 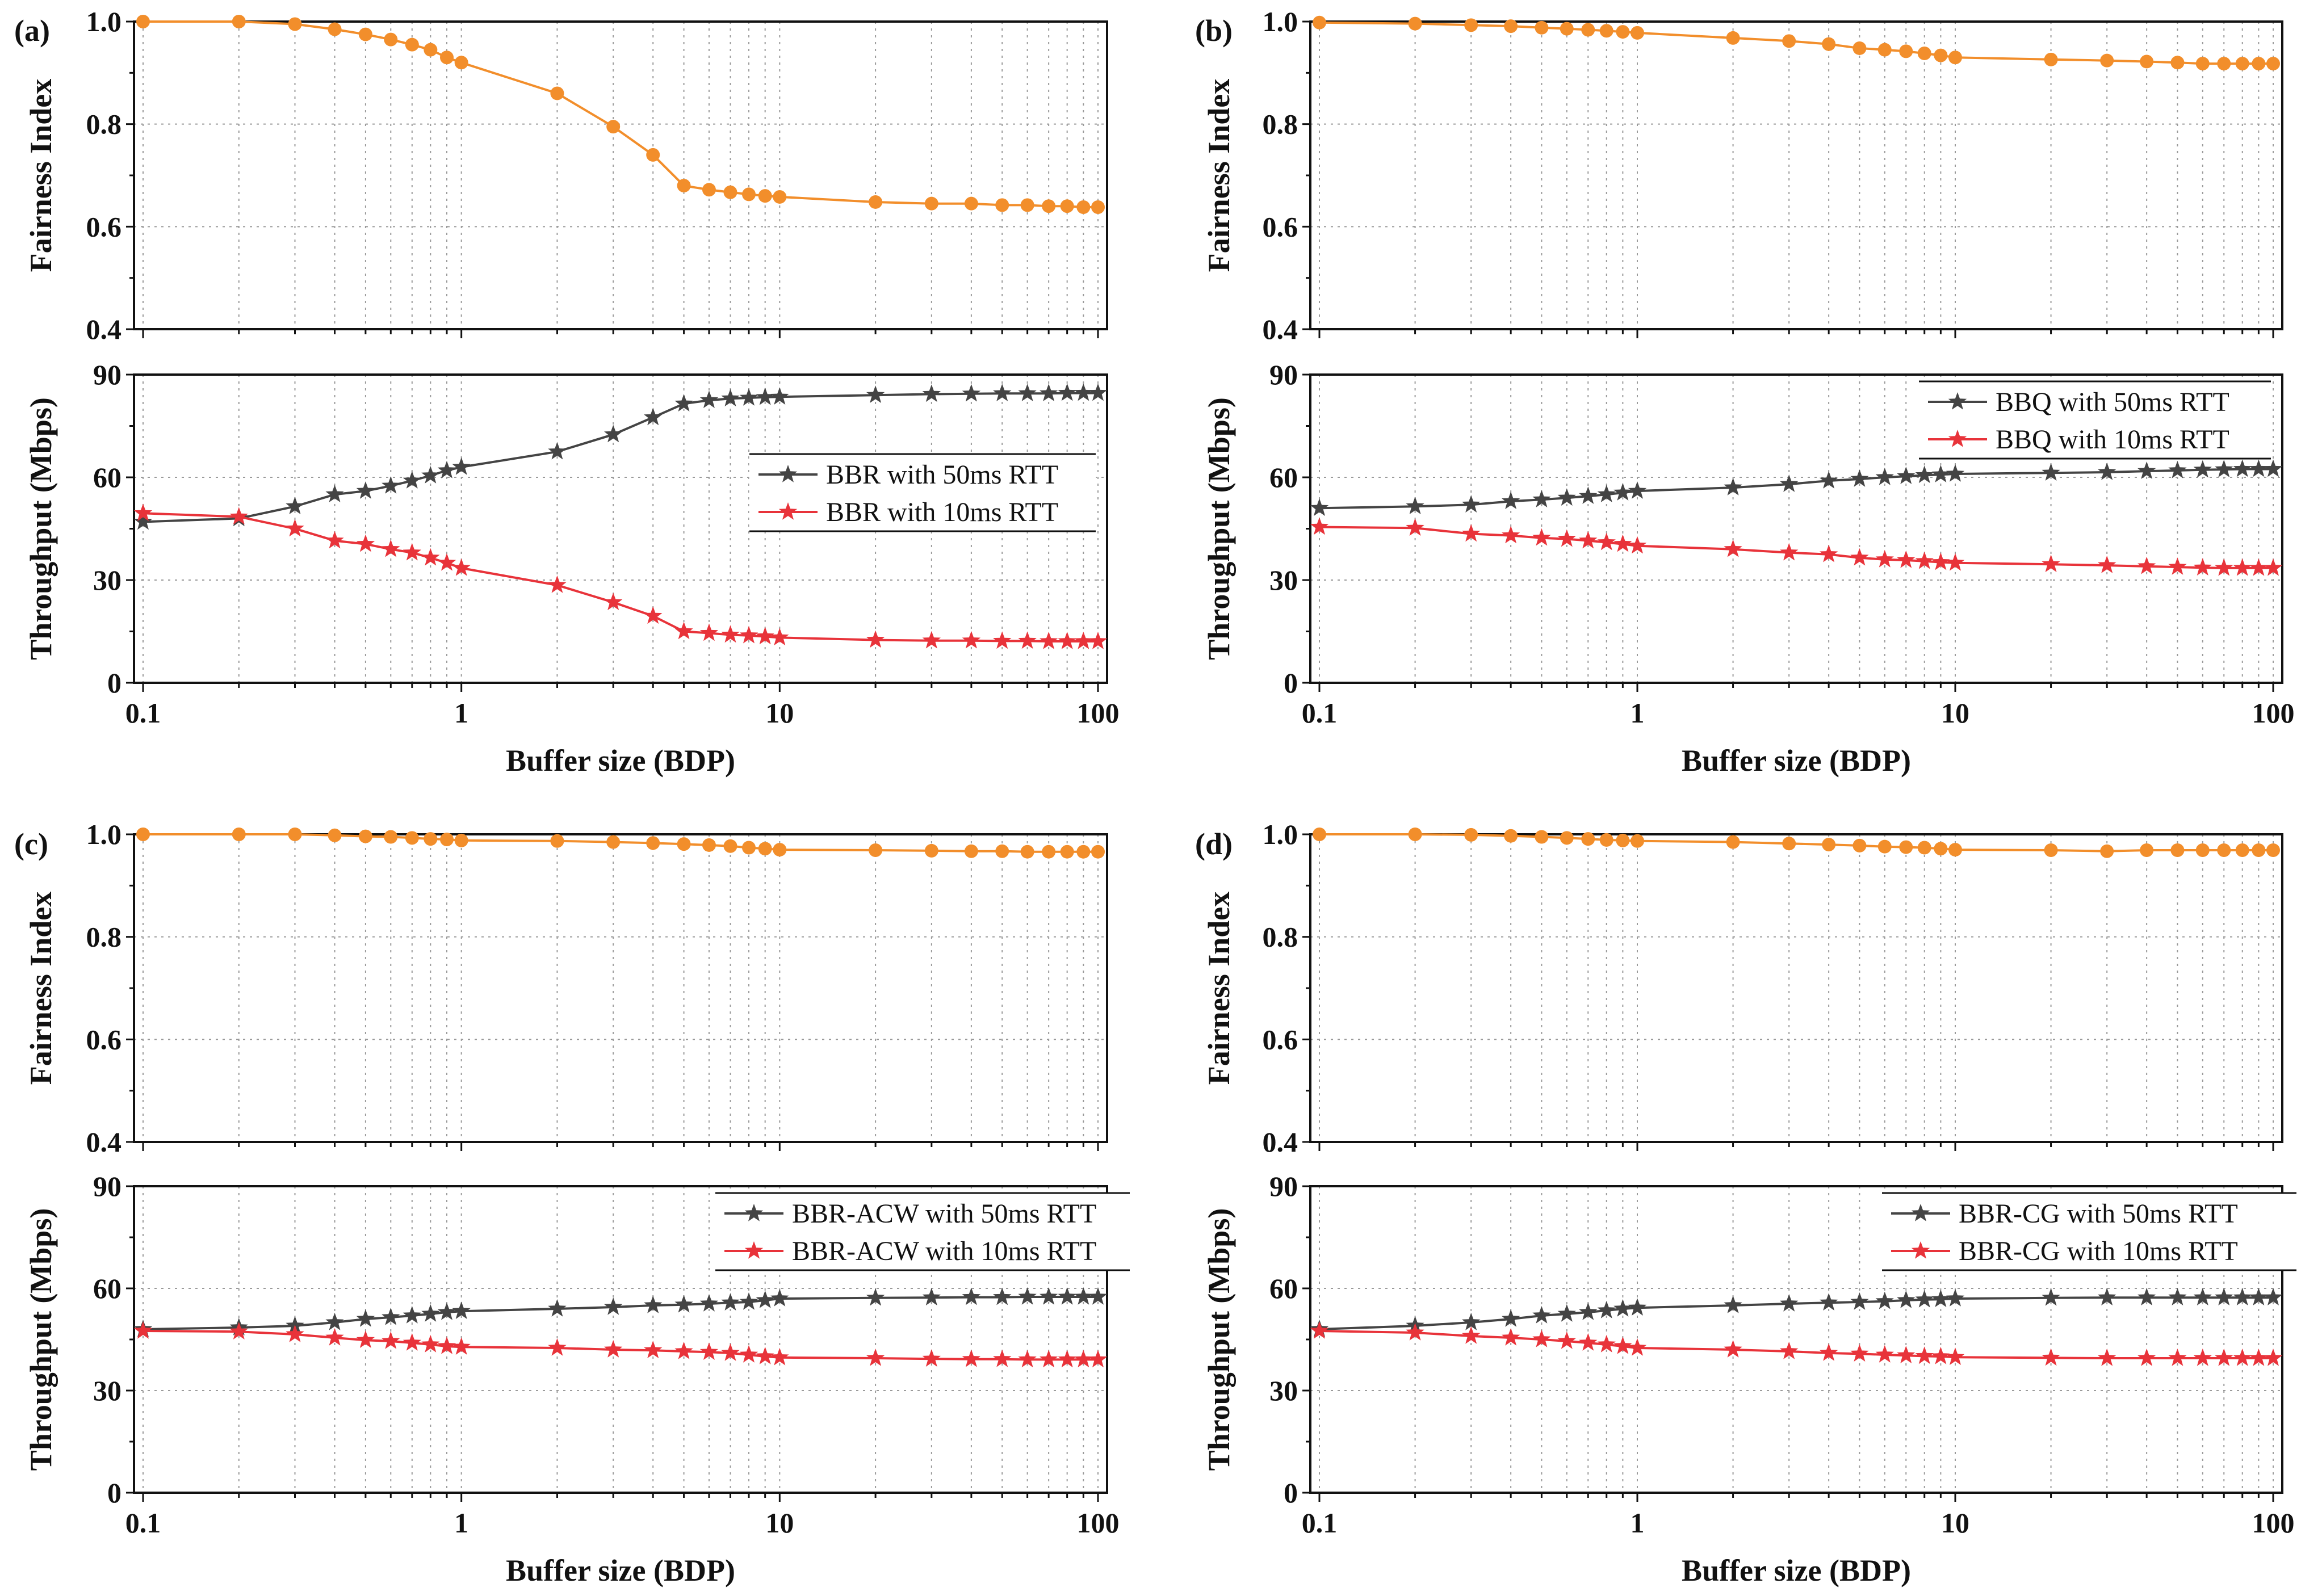 I want to click on series-line-10ms, so click(x=620, y=577).